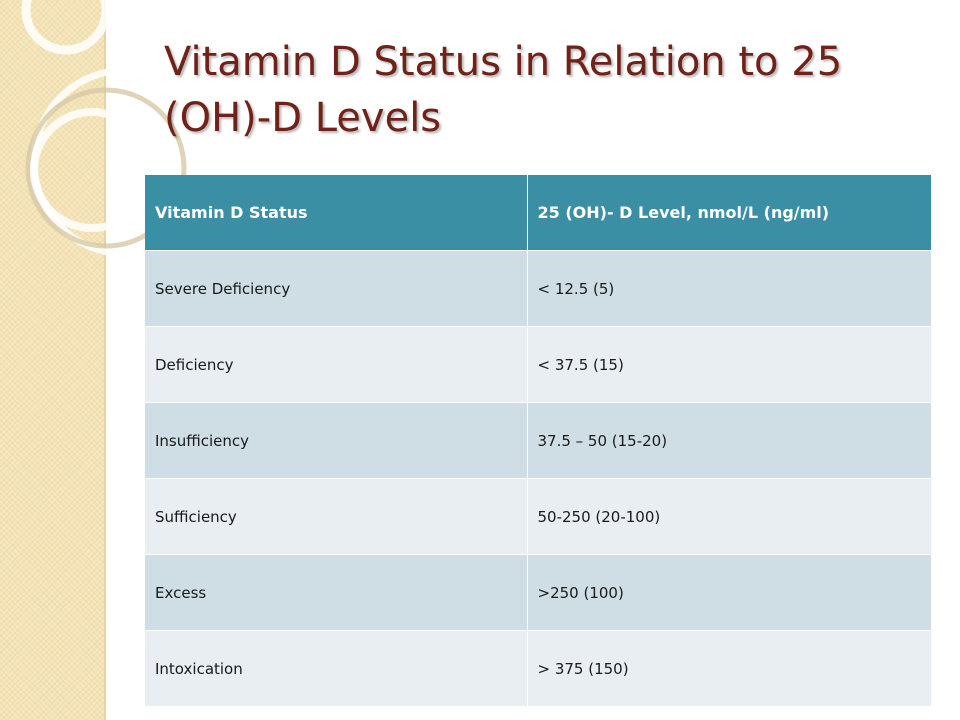 Image resolution: width=960 pixels, height=720 pixels. I want to click on table-row: Deficiency < 37.5 (15), so click(538, 364).